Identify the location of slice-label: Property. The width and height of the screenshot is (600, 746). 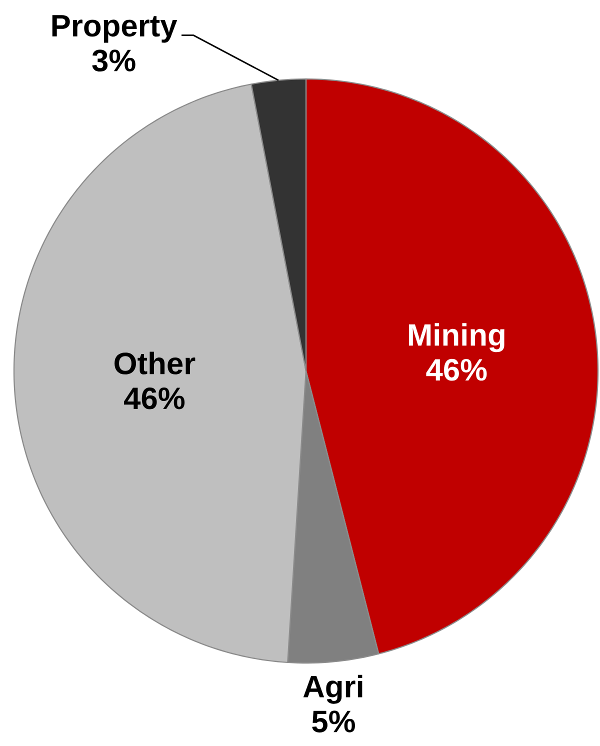
(115, 29).